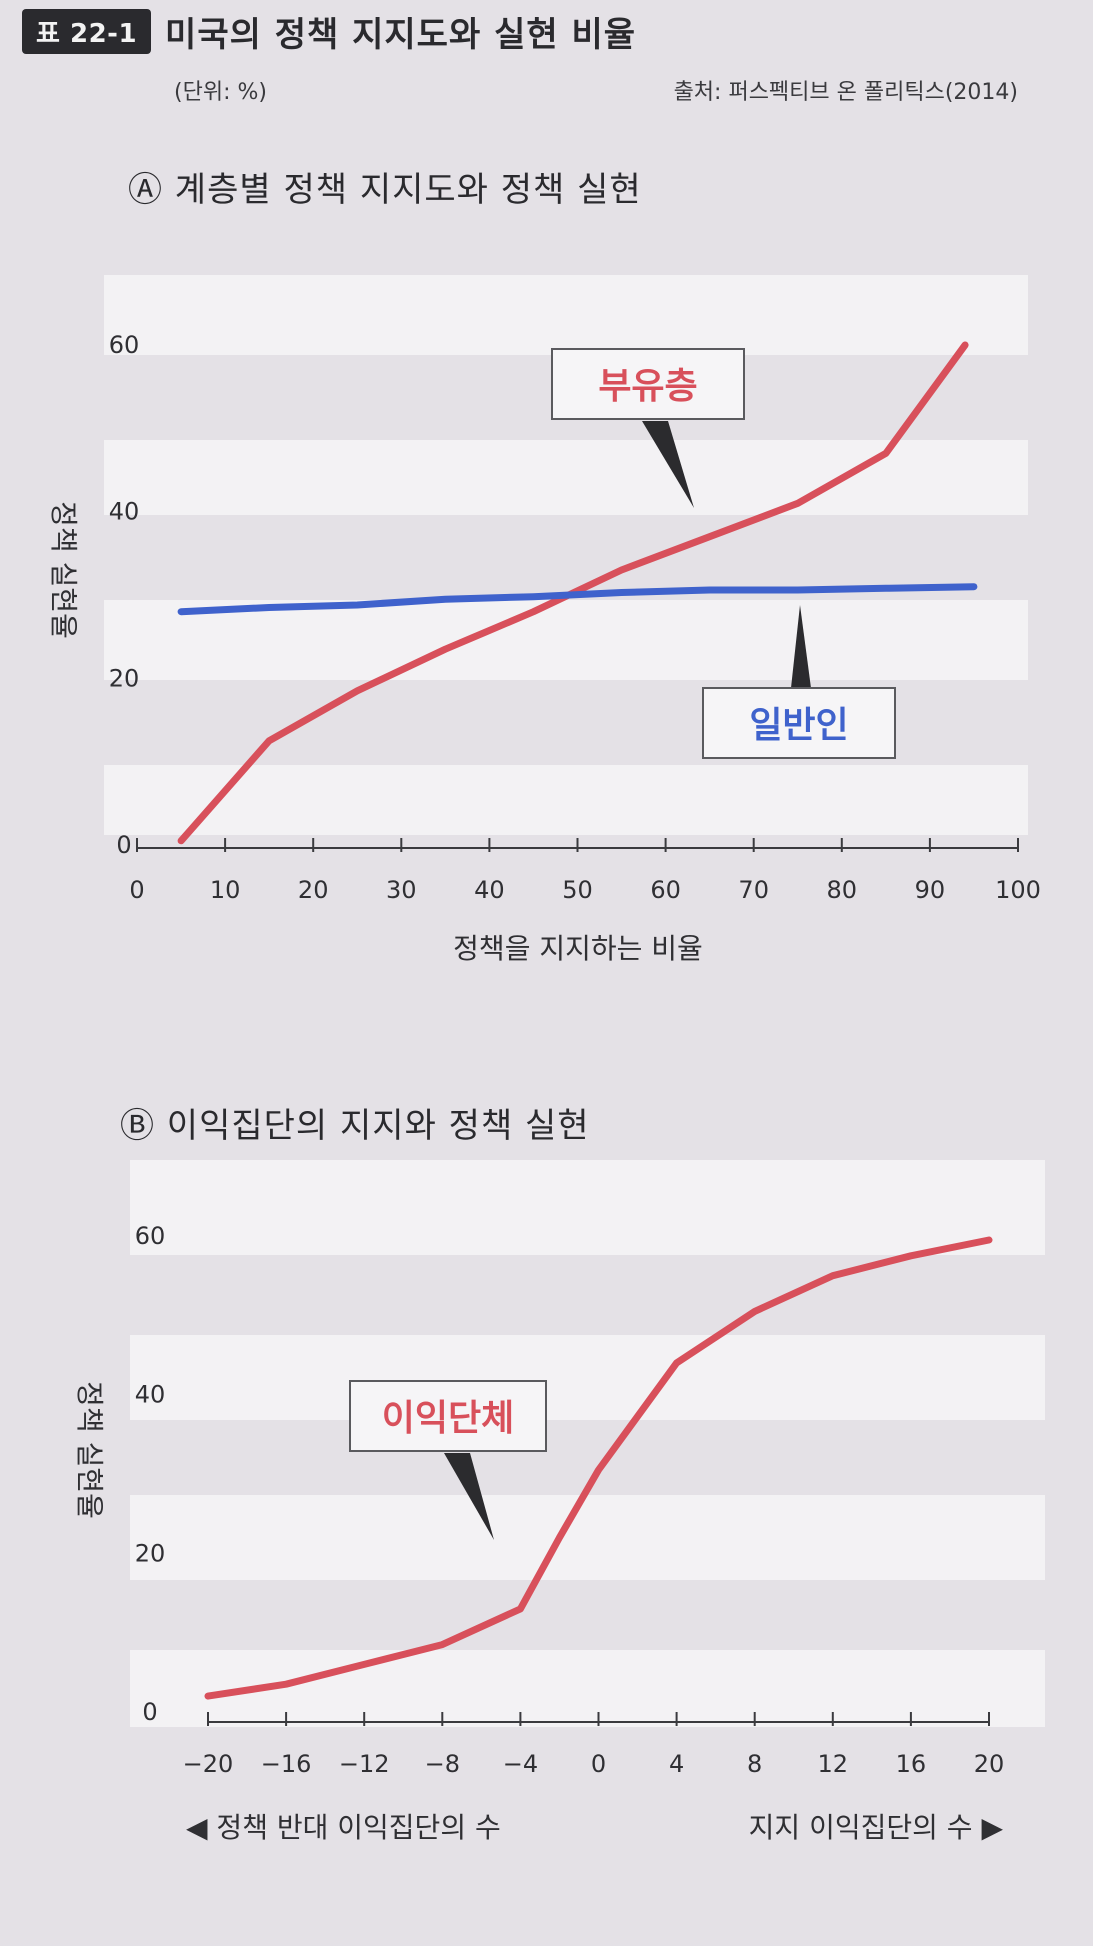  Describe the element at coordinates (87, 31) in the screenshot. I see `table-number-badge: 표 22-1` at that location.